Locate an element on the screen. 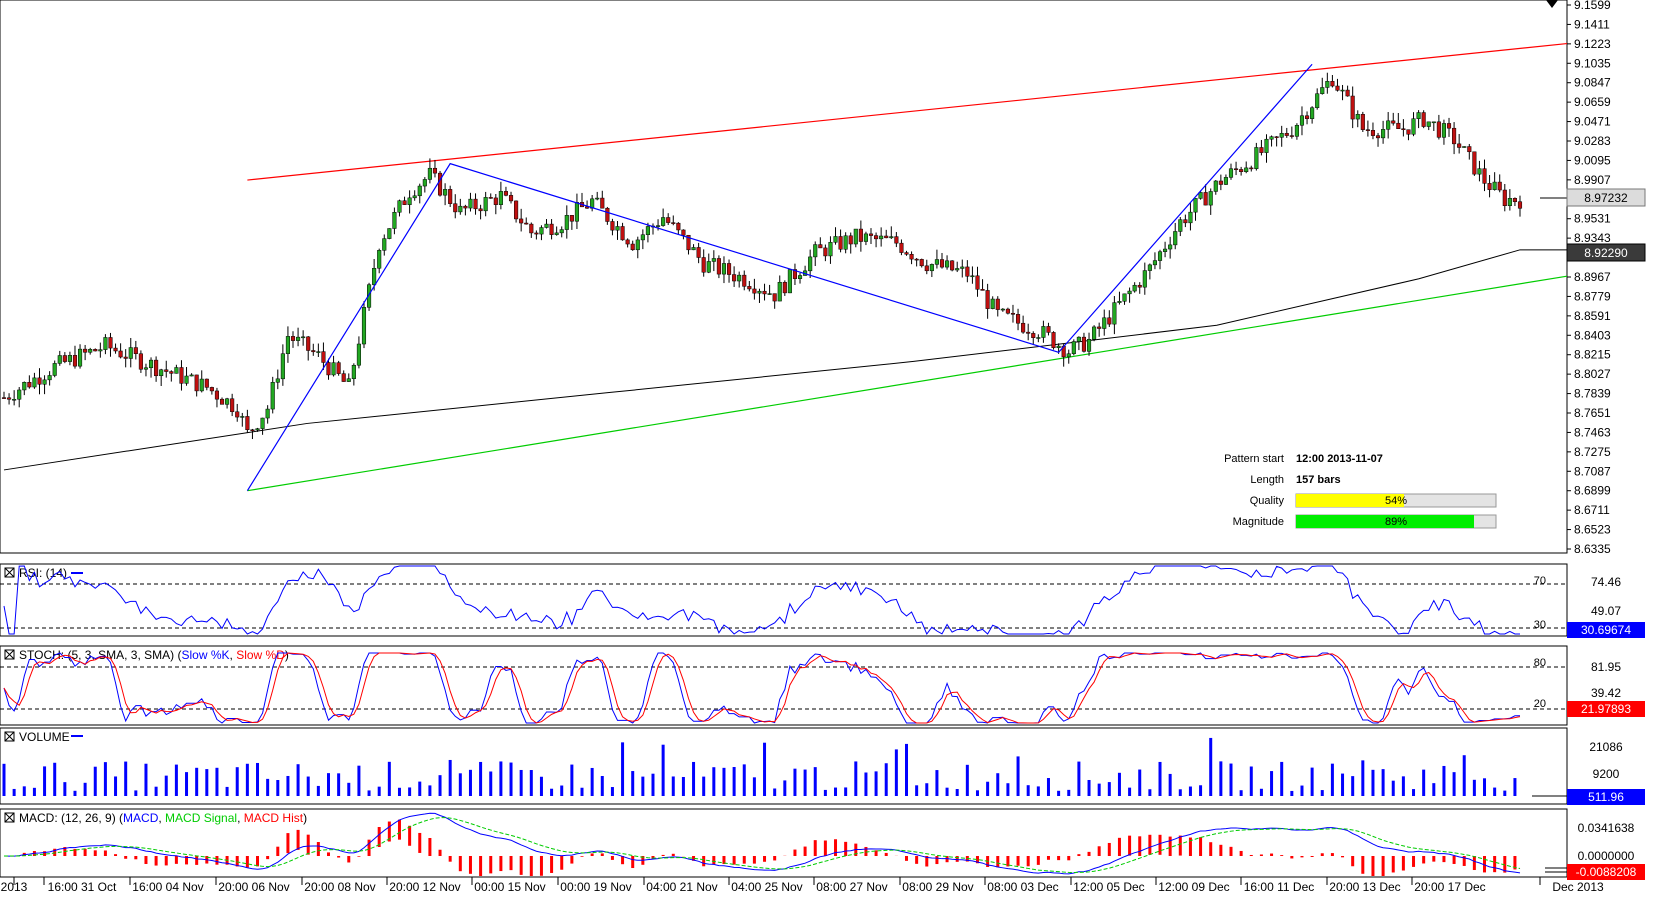 Image resolution: width=1655 pixels, height=897 pixels. scroll-indicator-icon is located at coordinates (1552, 4).